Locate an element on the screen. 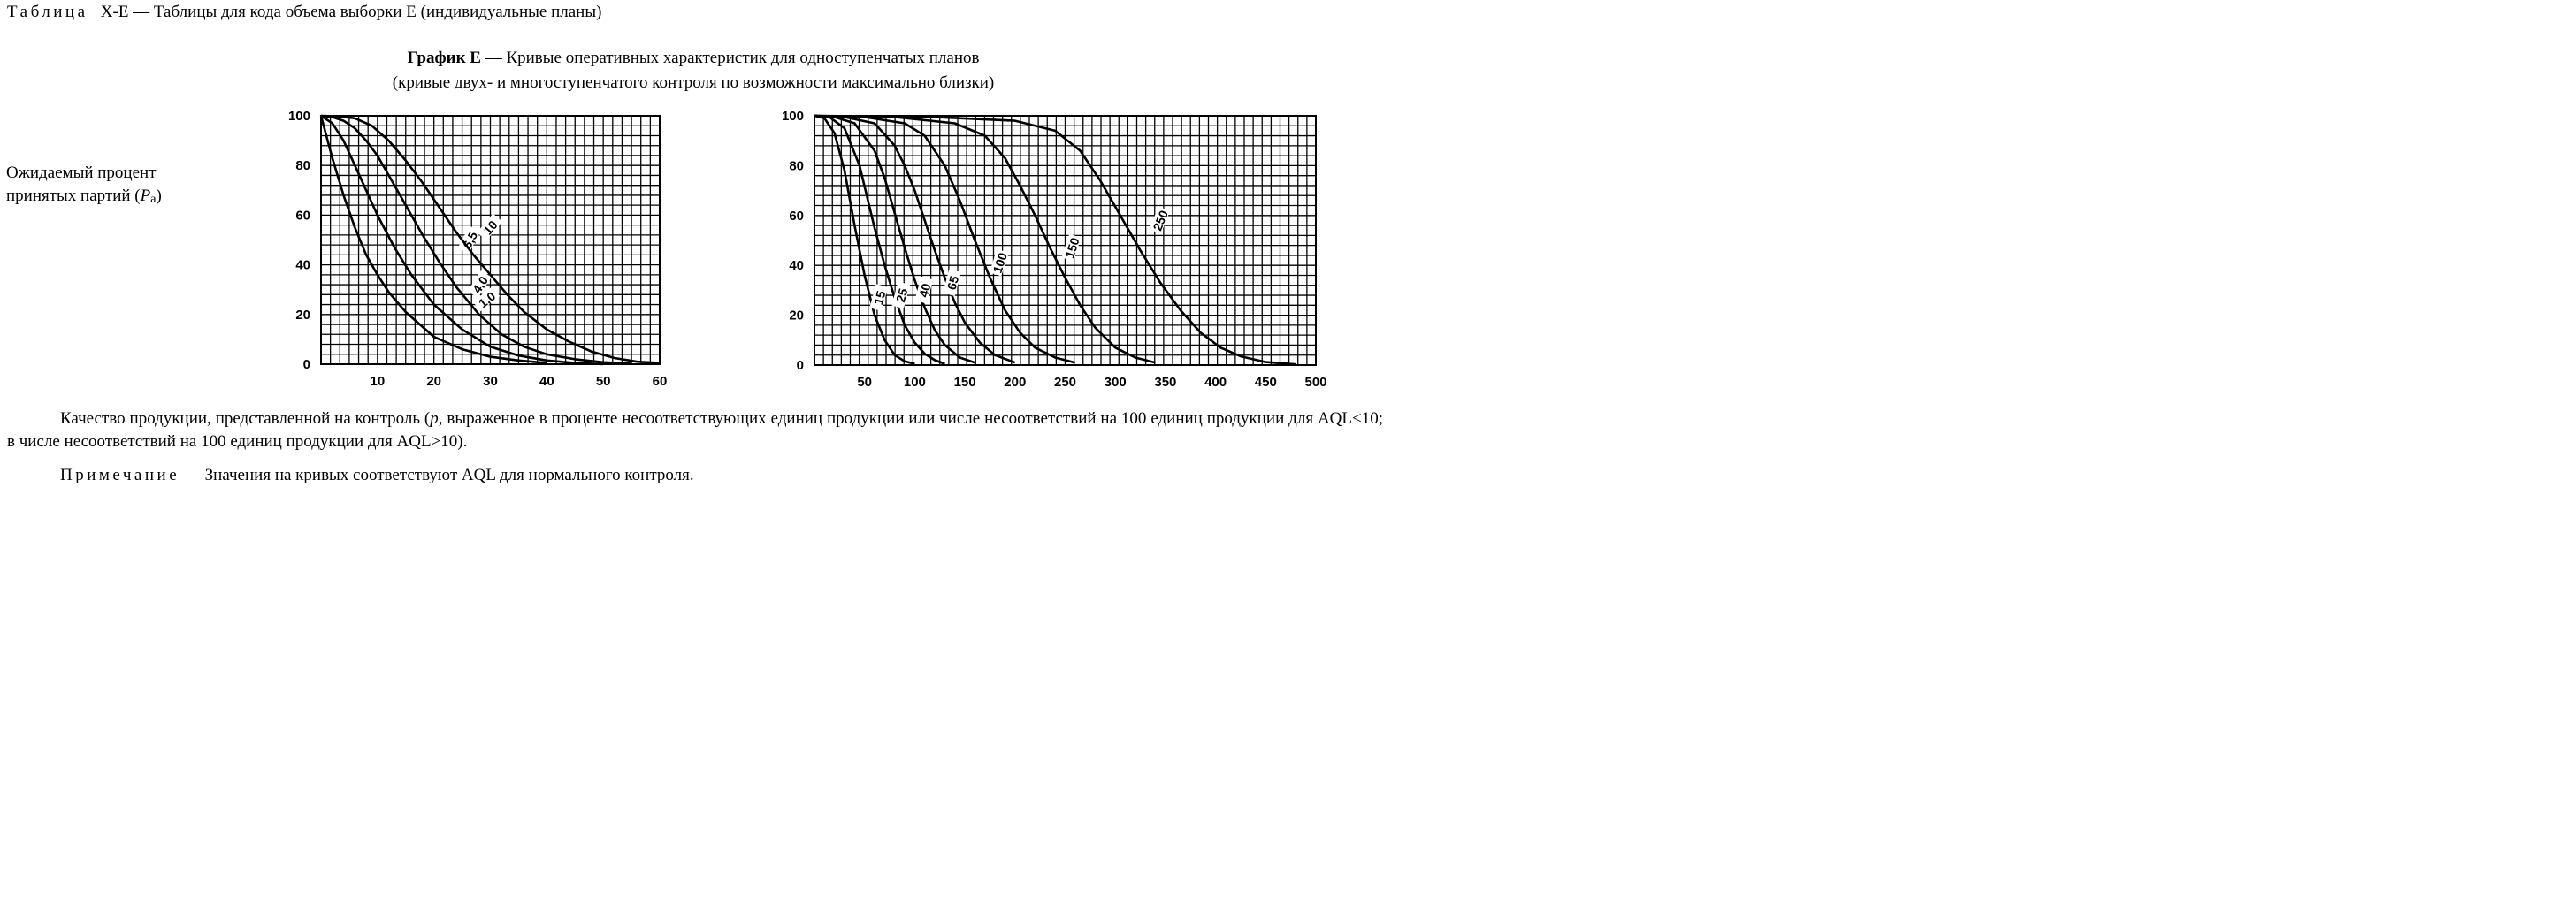 The height and width of the screenshot is (906, 2576). right-y-tick-label: 60 is located at coordinates (796, 216).